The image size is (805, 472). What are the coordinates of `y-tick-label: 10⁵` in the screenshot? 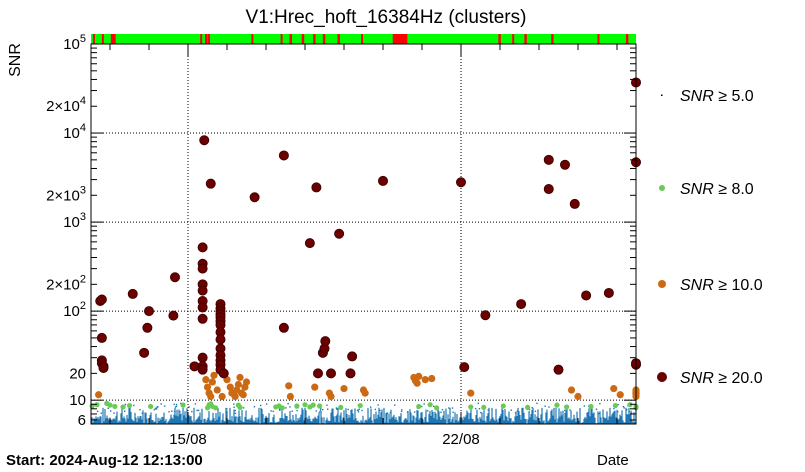 It's located at (74, 43).